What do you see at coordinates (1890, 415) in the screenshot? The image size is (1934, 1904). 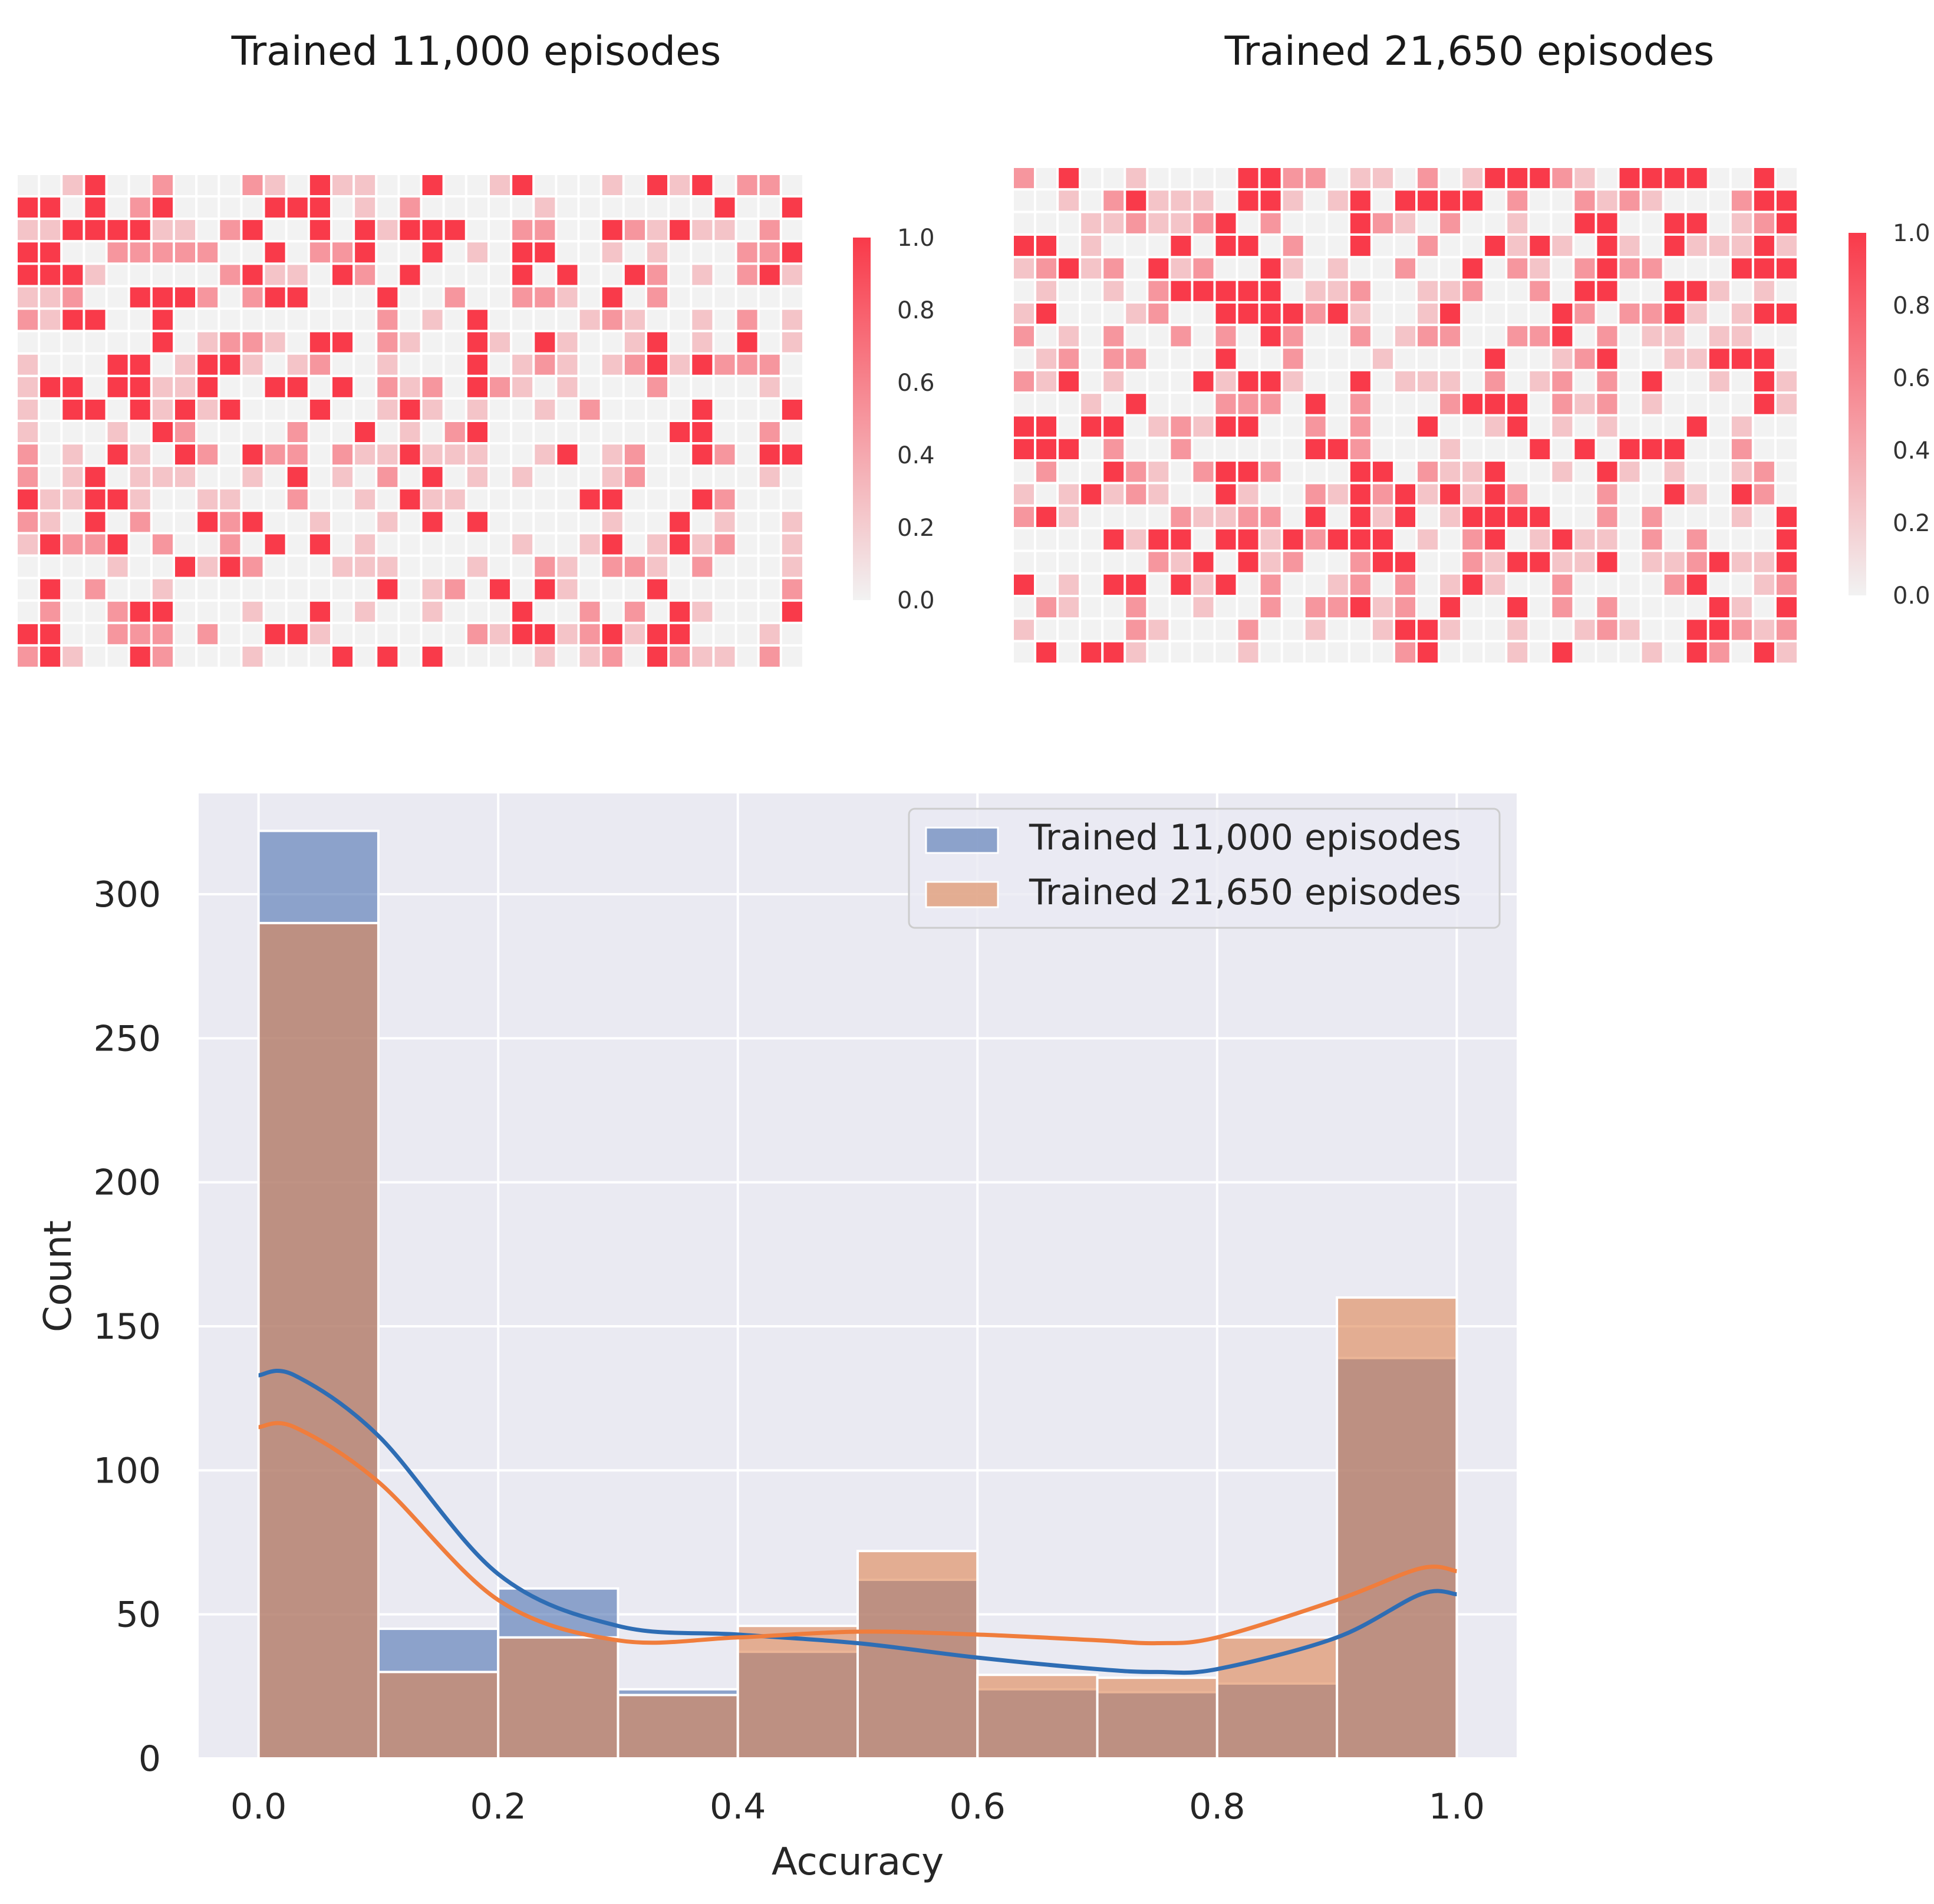 I see `heatmap-2-colorbar: 0.00.20.40.60.81.0` at bounding box center [1890, 415].